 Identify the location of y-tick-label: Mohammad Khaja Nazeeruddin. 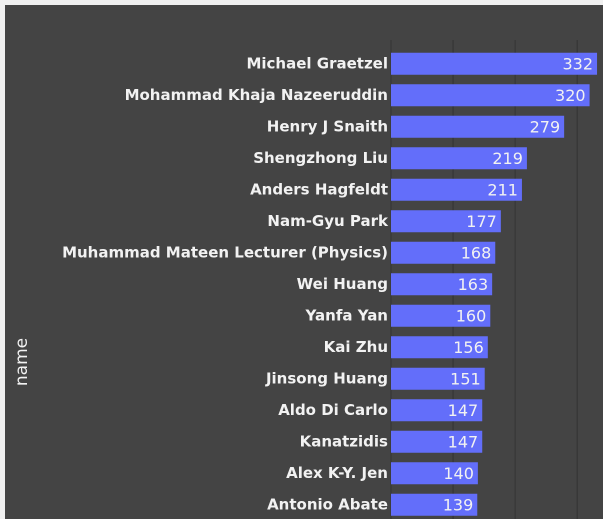
(256, 95).